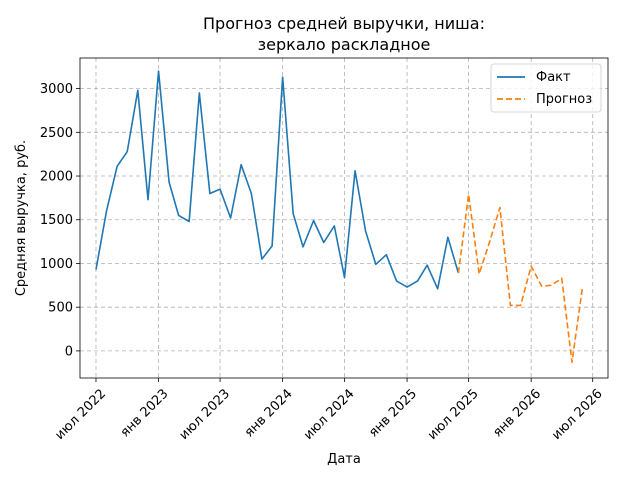 This screenshot has height=480, width=640. Describe the element at coordinates (56, 264) in the screenshot. I see `y-tick-label: 1000` at that location.